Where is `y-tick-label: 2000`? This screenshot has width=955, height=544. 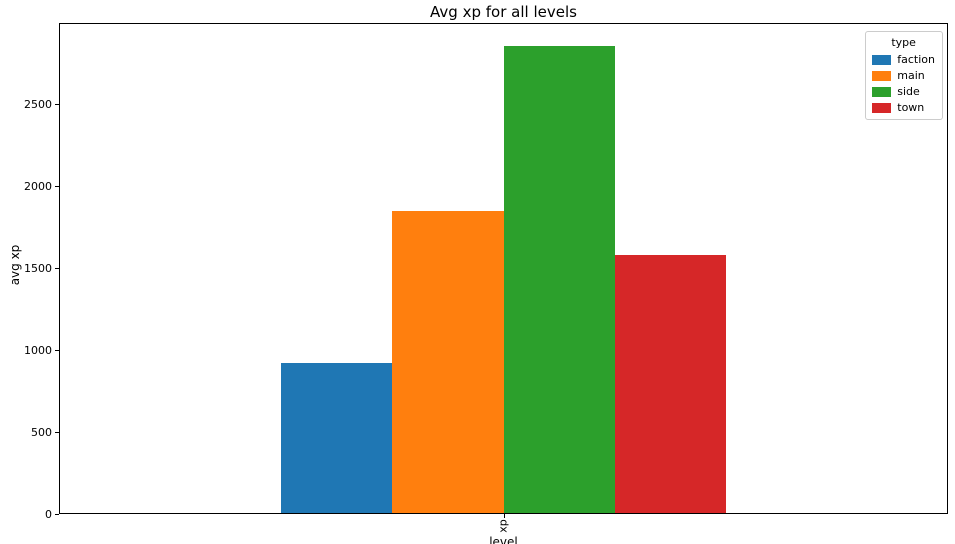 y-tick-label: 2000 is located at coordinates (38, 187).